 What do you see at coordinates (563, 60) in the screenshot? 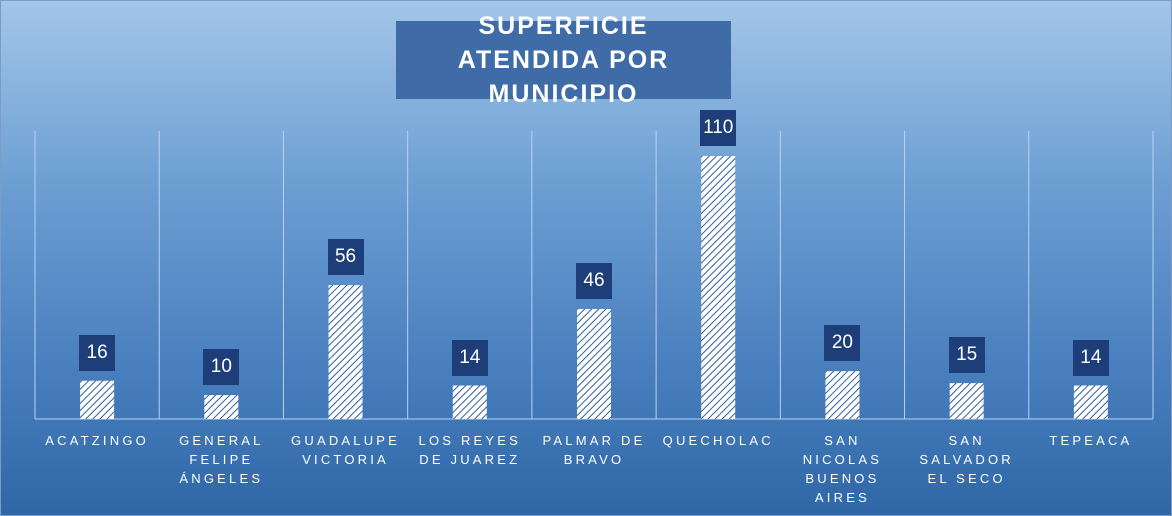
I see `chart-title: SUPERFICIE ATENDIDA POR MUNICIPIO` at bounding box center [563, 60].